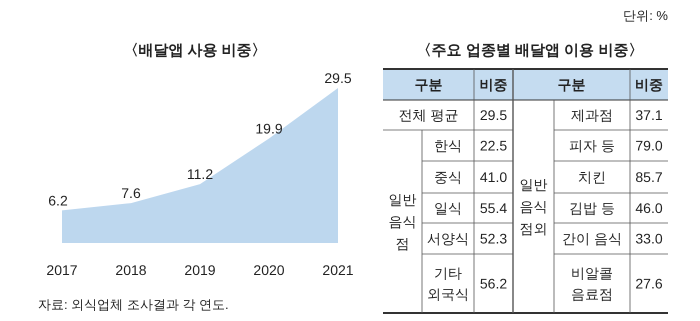 The image size is (700, 321). Describe the element at coordinates (338, 270) in the screenshot. I see `x-tick-label: 2021` at that location.